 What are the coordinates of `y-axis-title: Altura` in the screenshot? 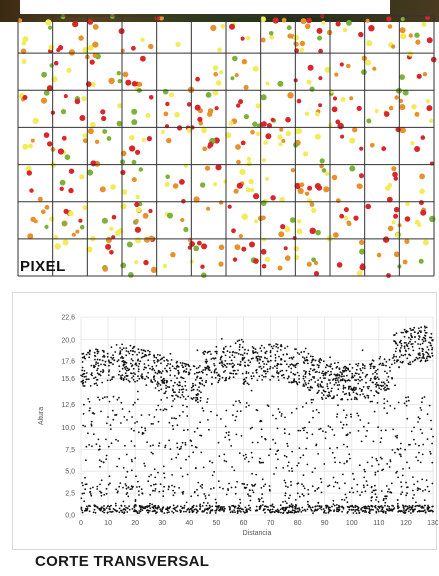 It's located at (41, 416).